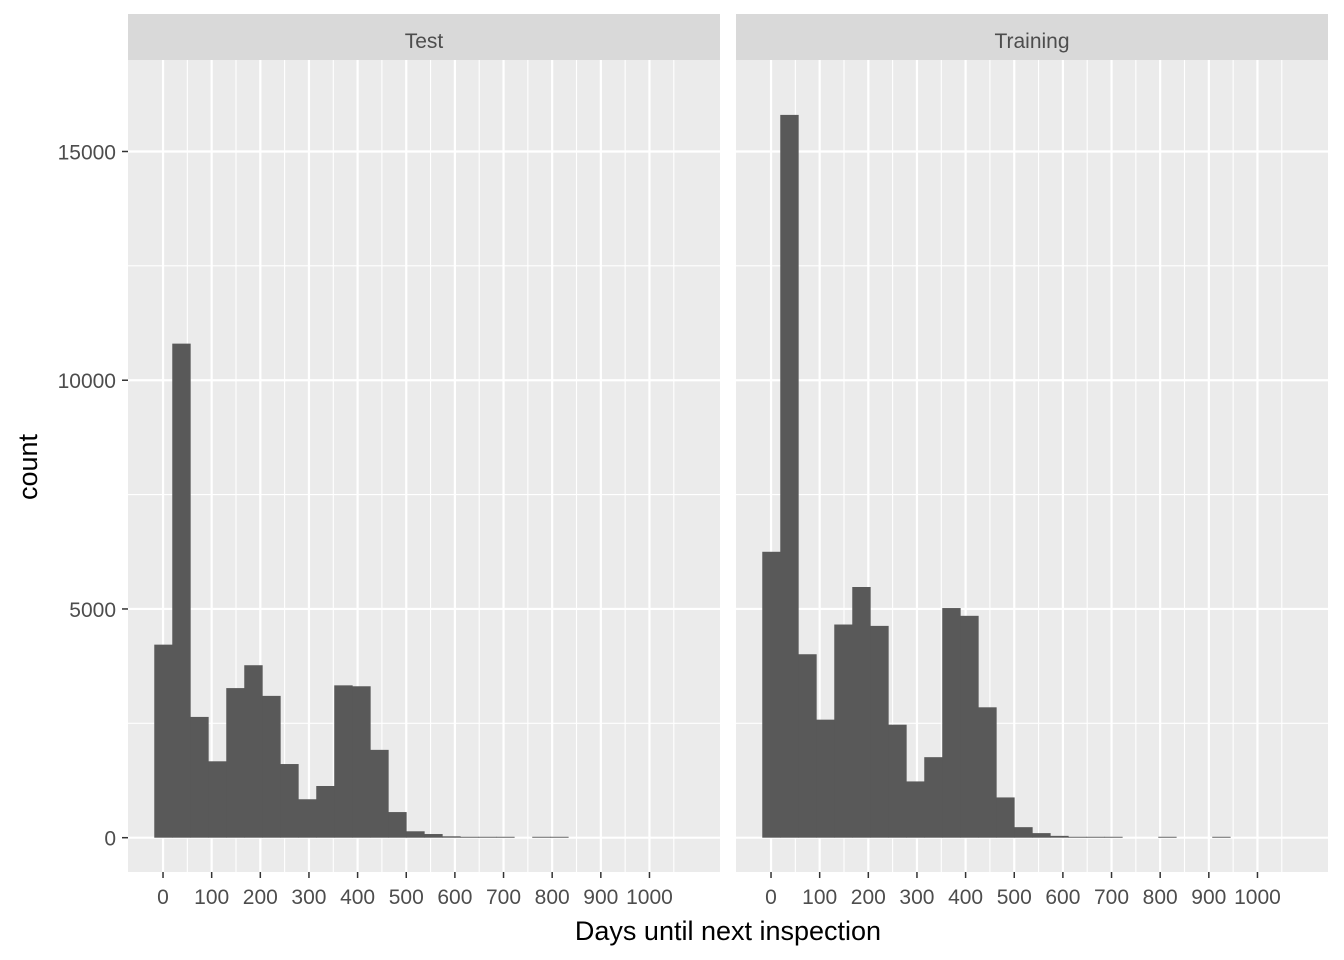 The width and height of the screenshot is (1344, 960). I want to click on facet-strip-label: Test, so click(424, 41).